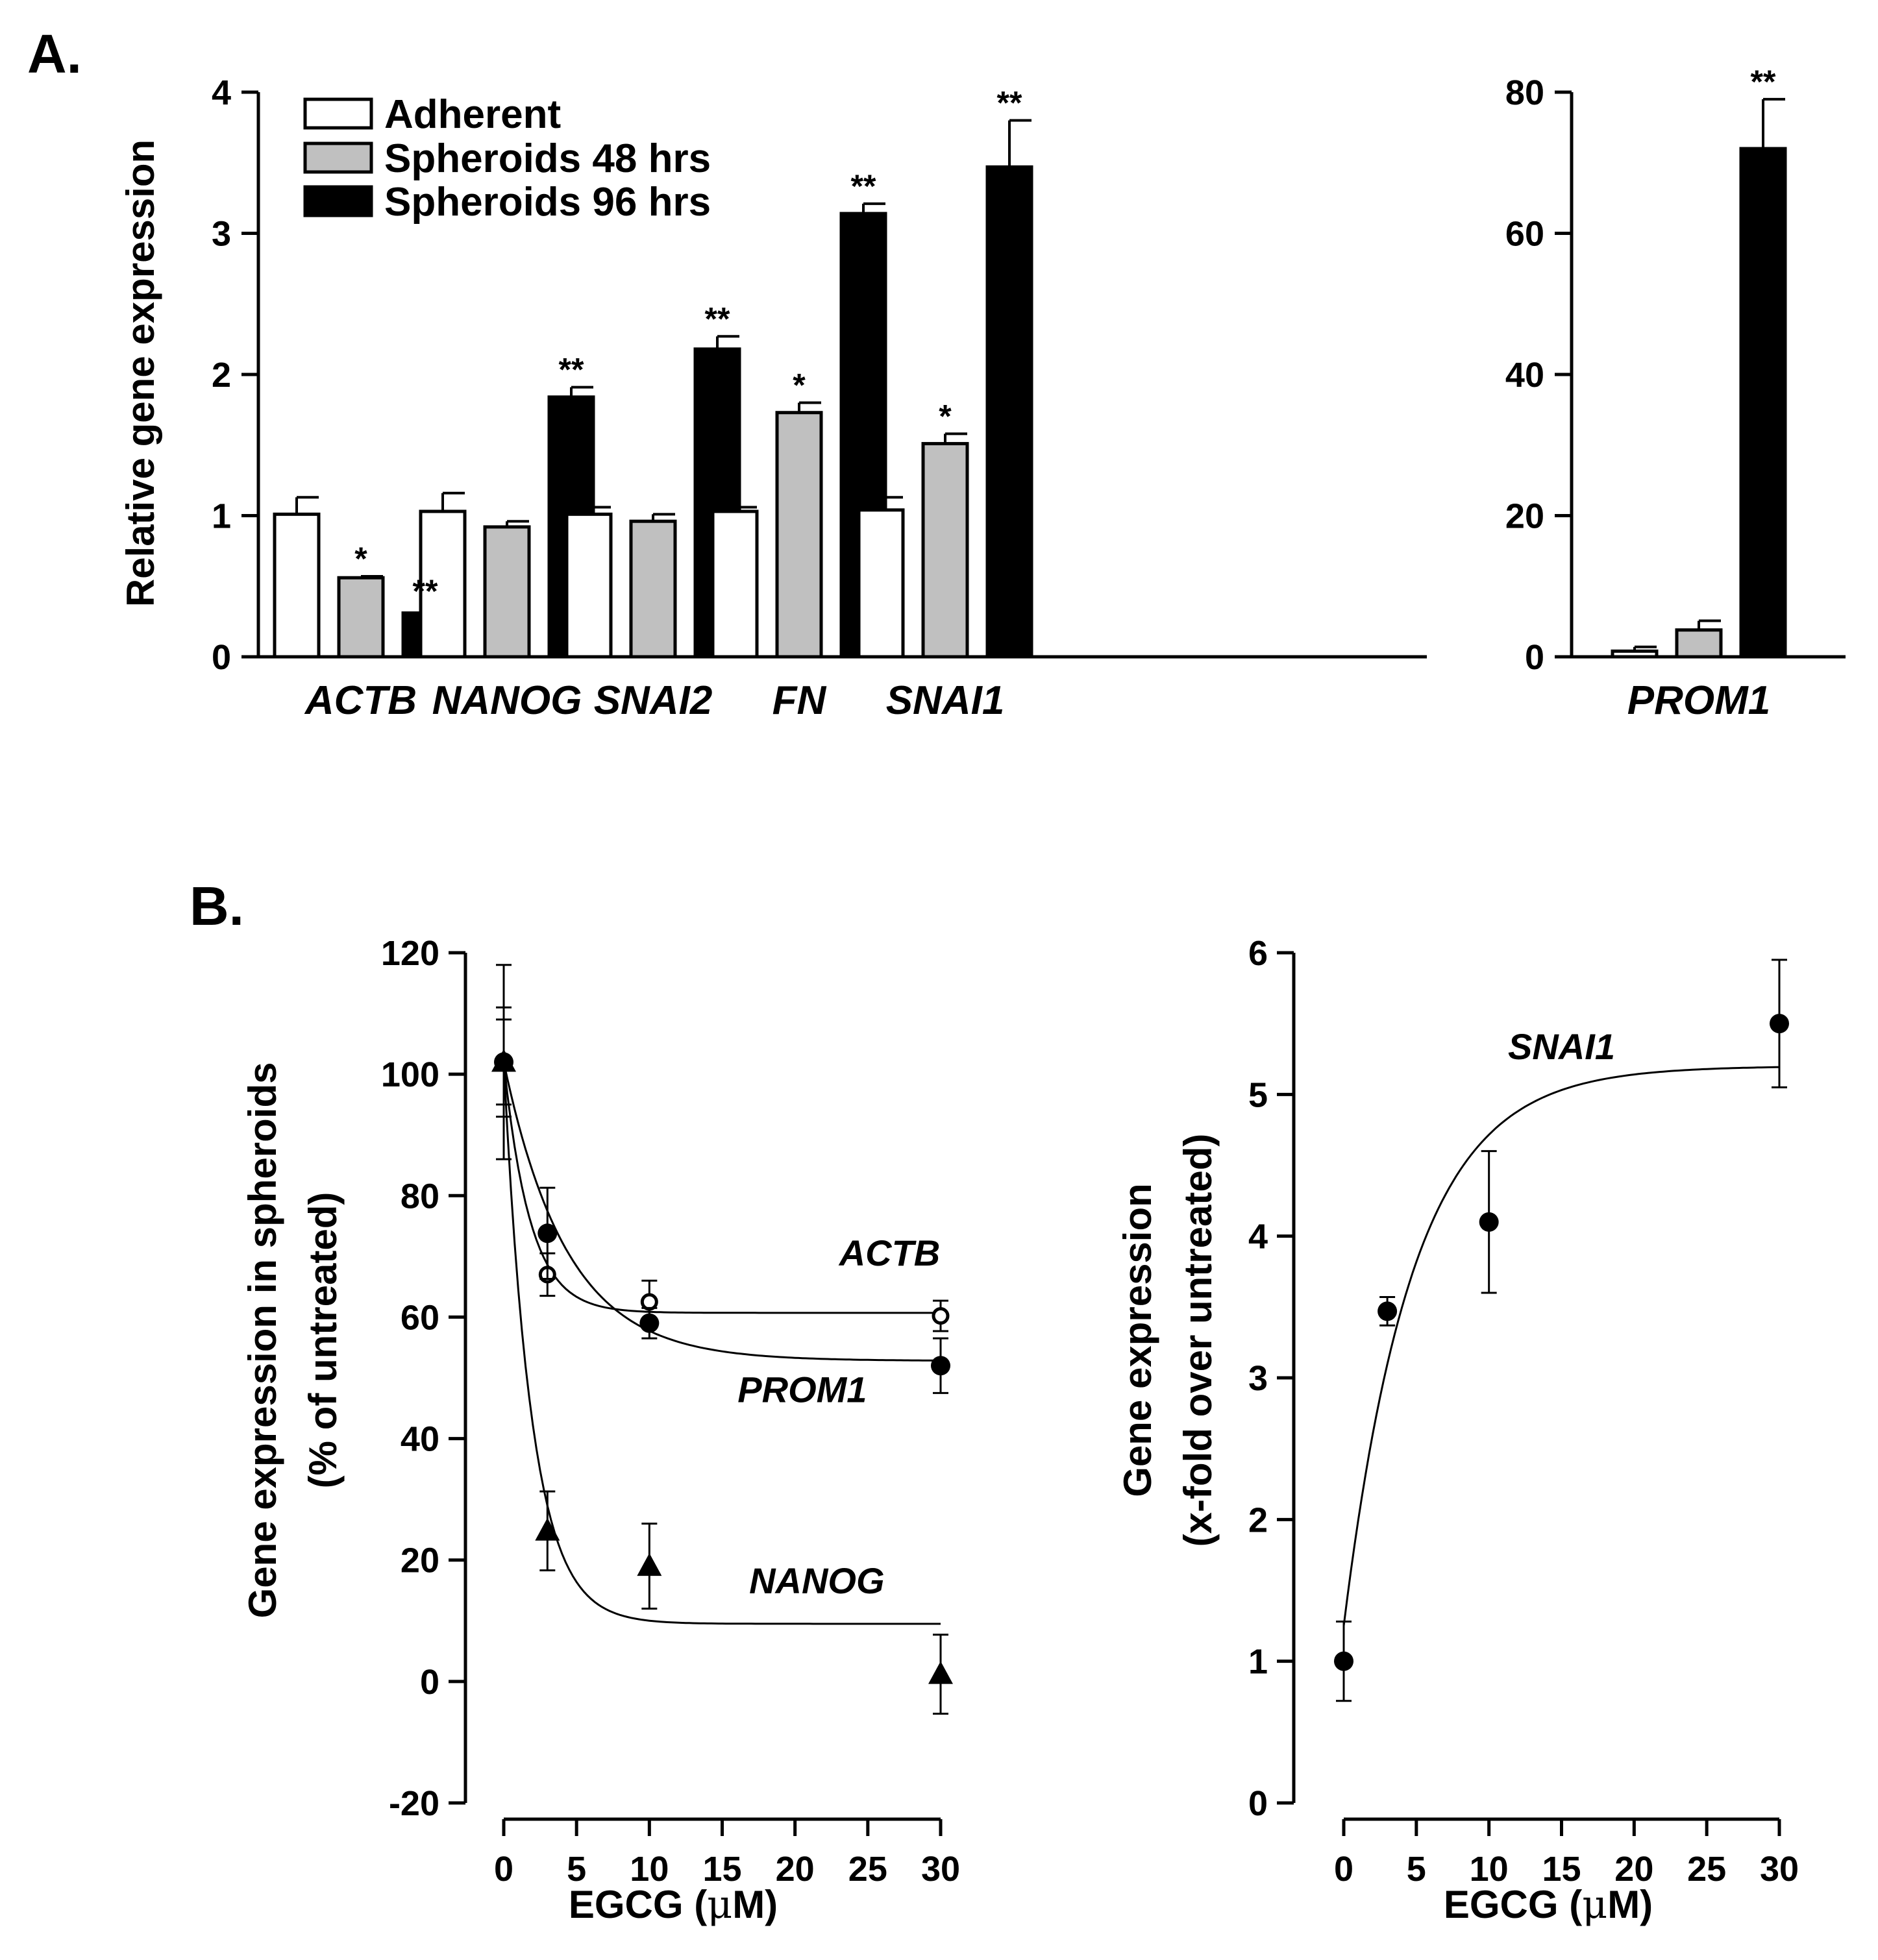  What do you see at coordinates (410, 1074) in the screenshot?
I see `bL-ytick-label: 100` at bounding box center [410, 1074].